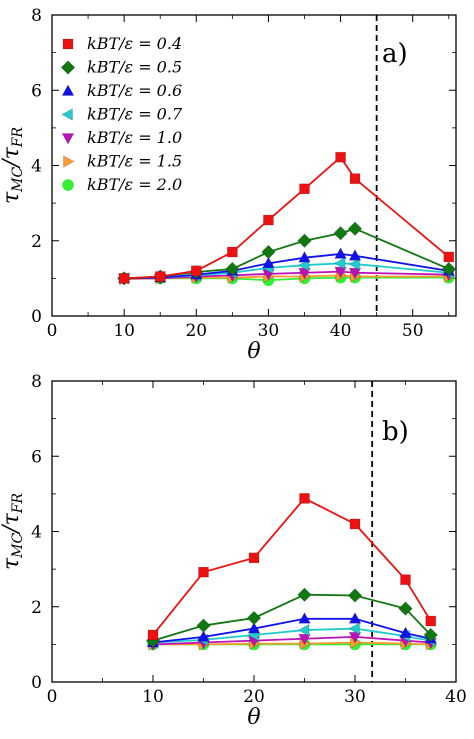 The image size is (474, 739). Describe the element at coordinates (413, 331) in the screenshot. I see `x-tick-label: 50` at that location.